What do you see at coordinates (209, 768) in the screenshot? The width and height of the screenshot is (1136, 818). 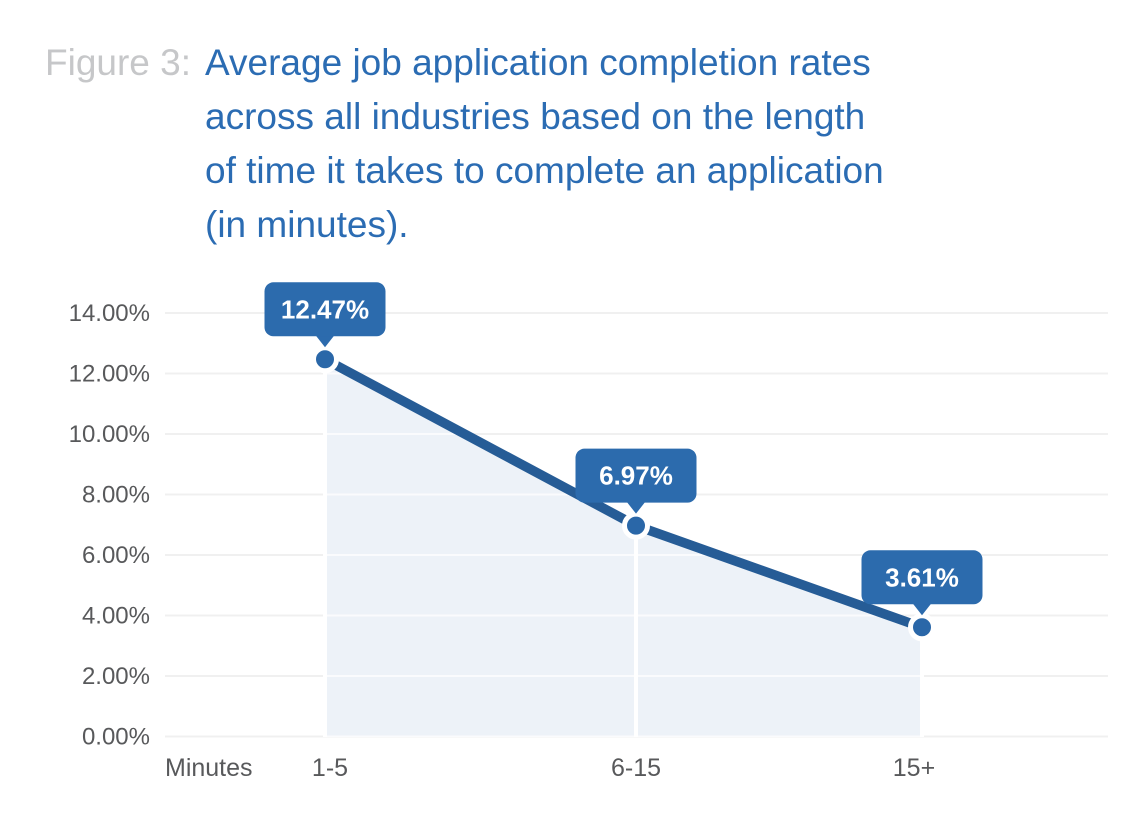 I see `x-axis-title: Minutes` at bounding box center [209, 768].